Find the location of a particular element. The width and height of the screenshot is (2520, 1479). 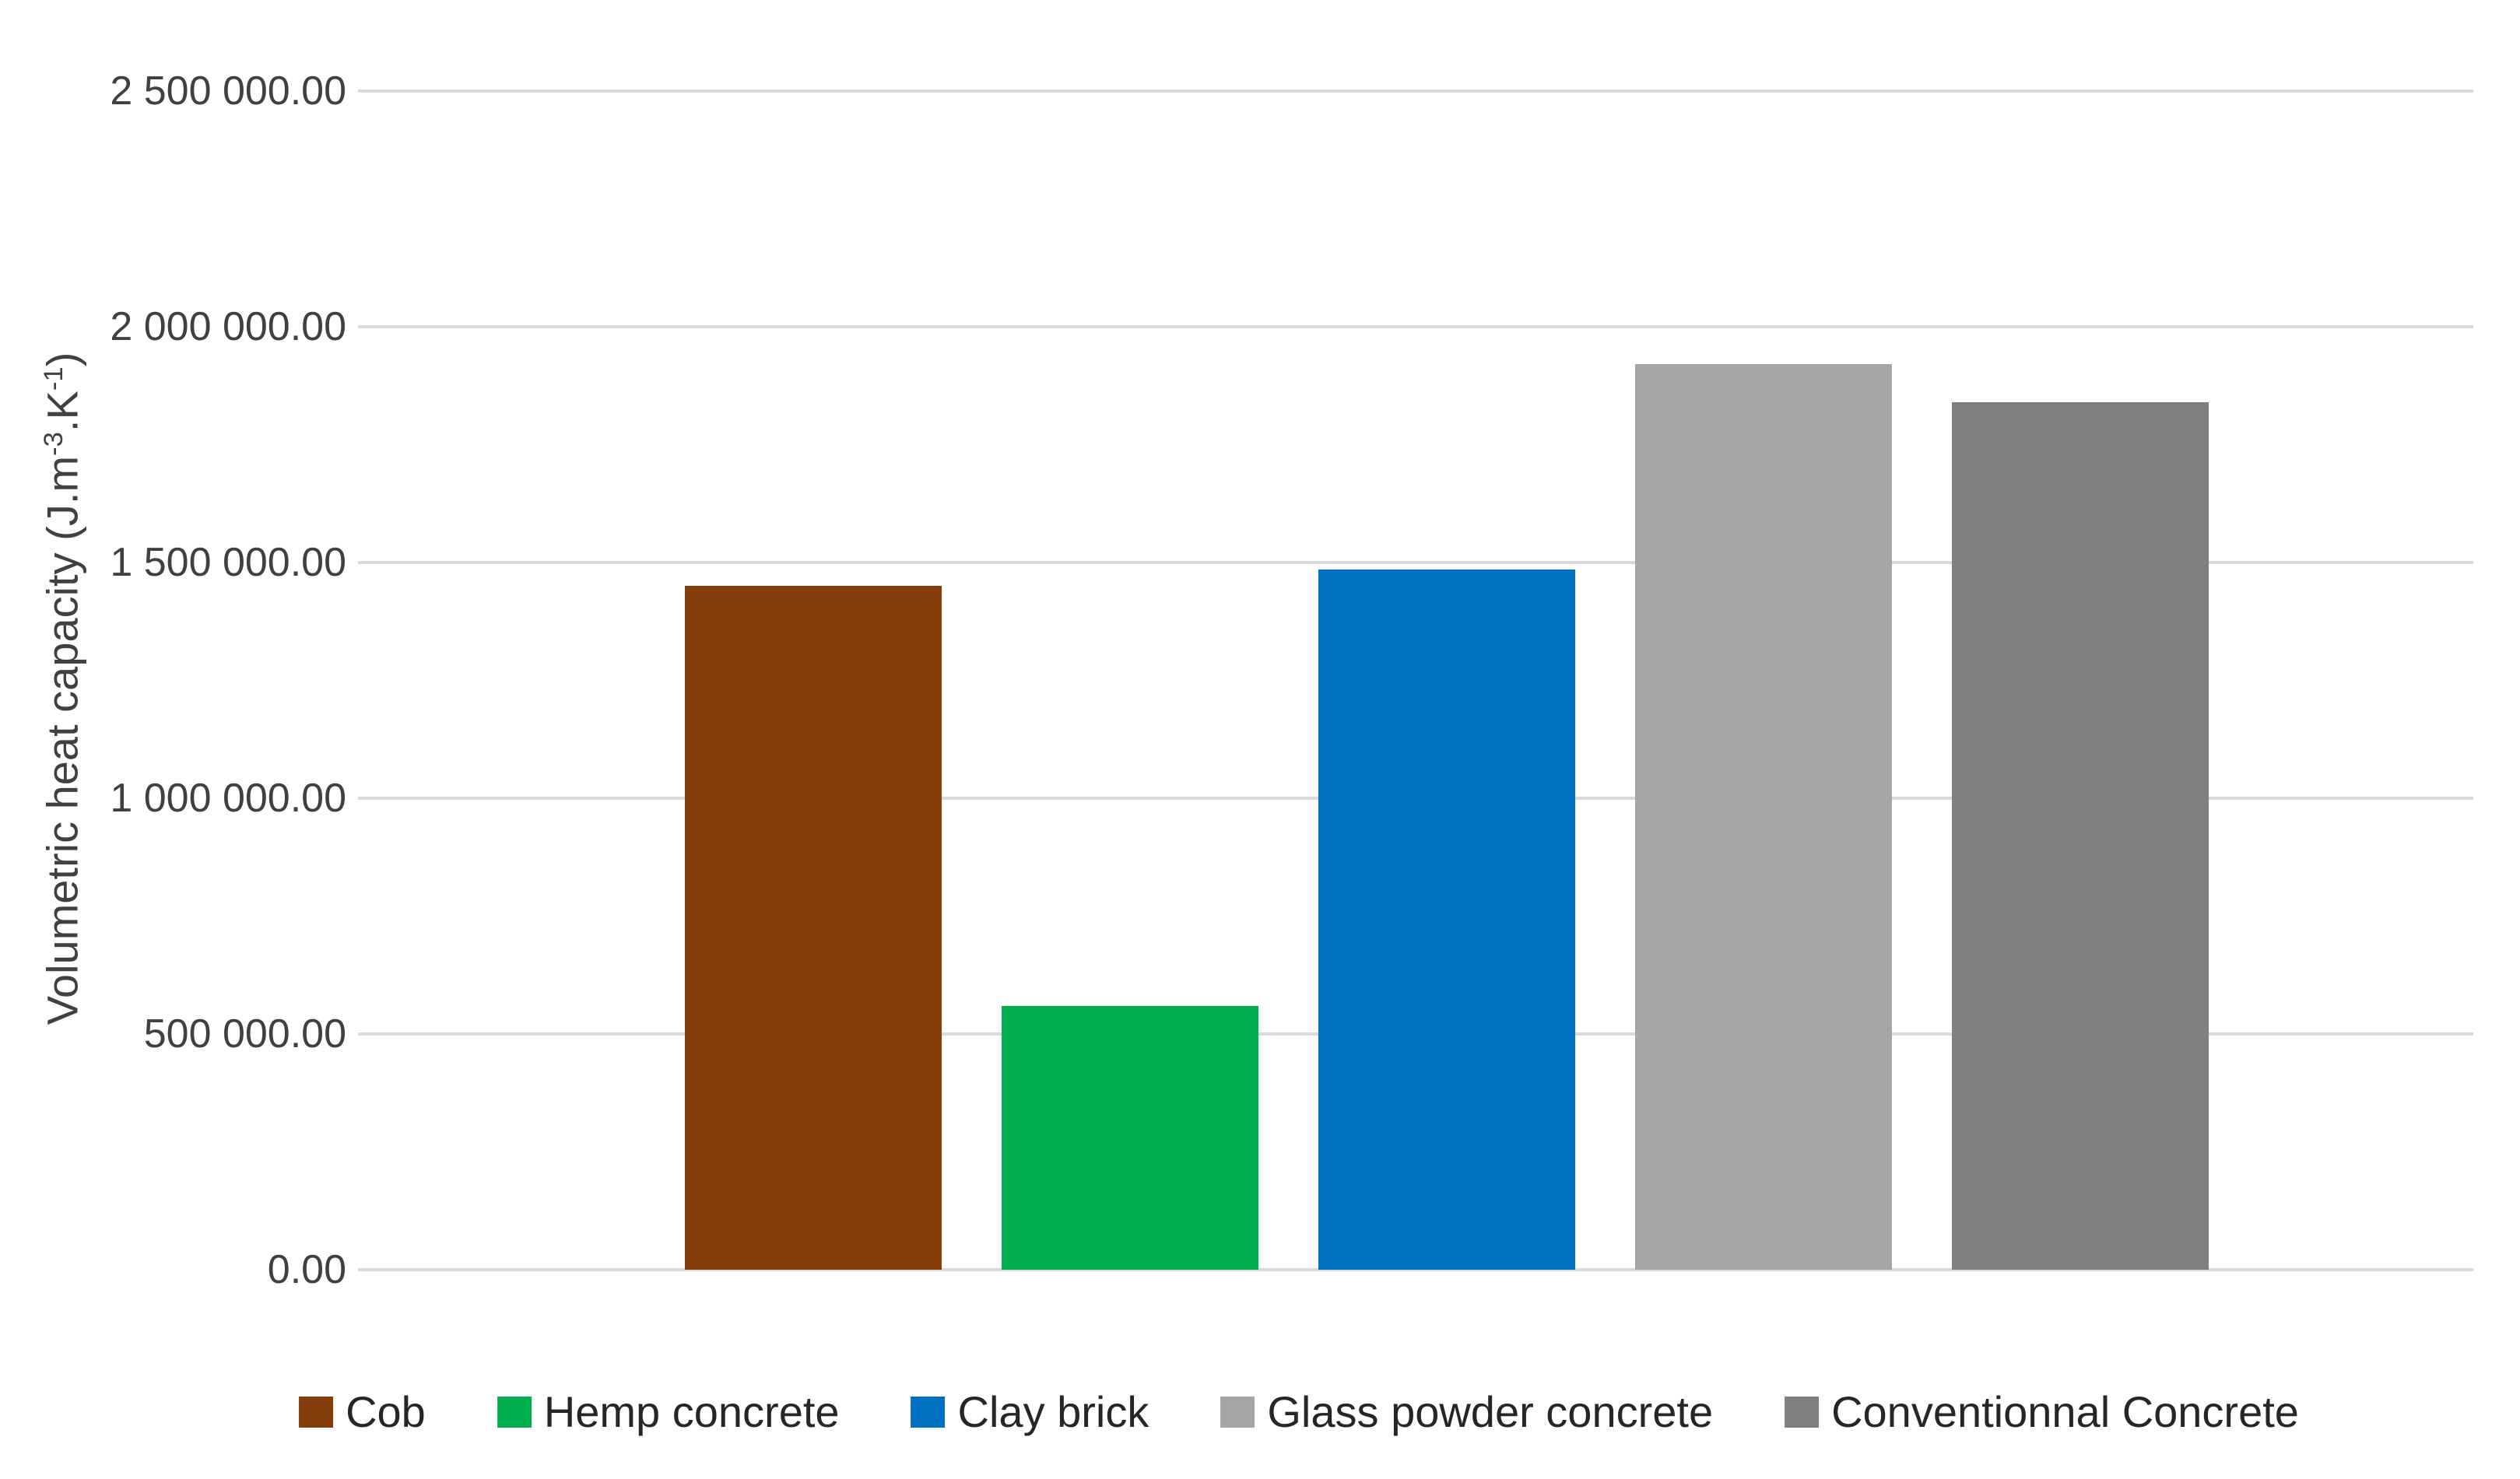

bar-conventionnal-concrete is located at coordinates (2080, 835).